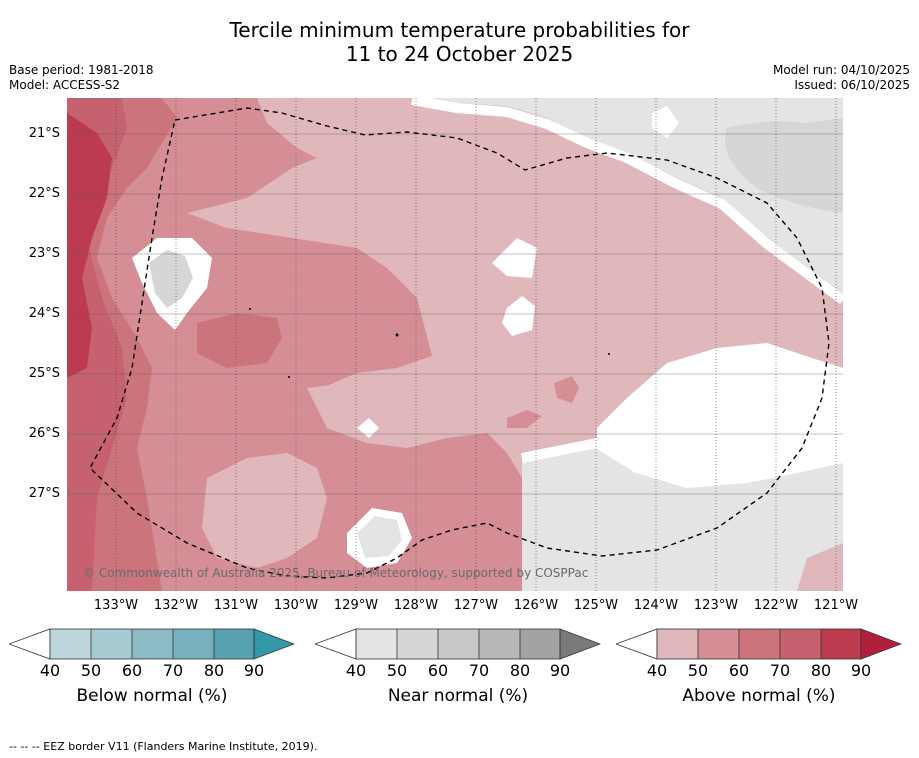 Image resolution: width=919 pixels, height=758 pixels. I want to click on region-above-60-patch-center, so click(239, 340).